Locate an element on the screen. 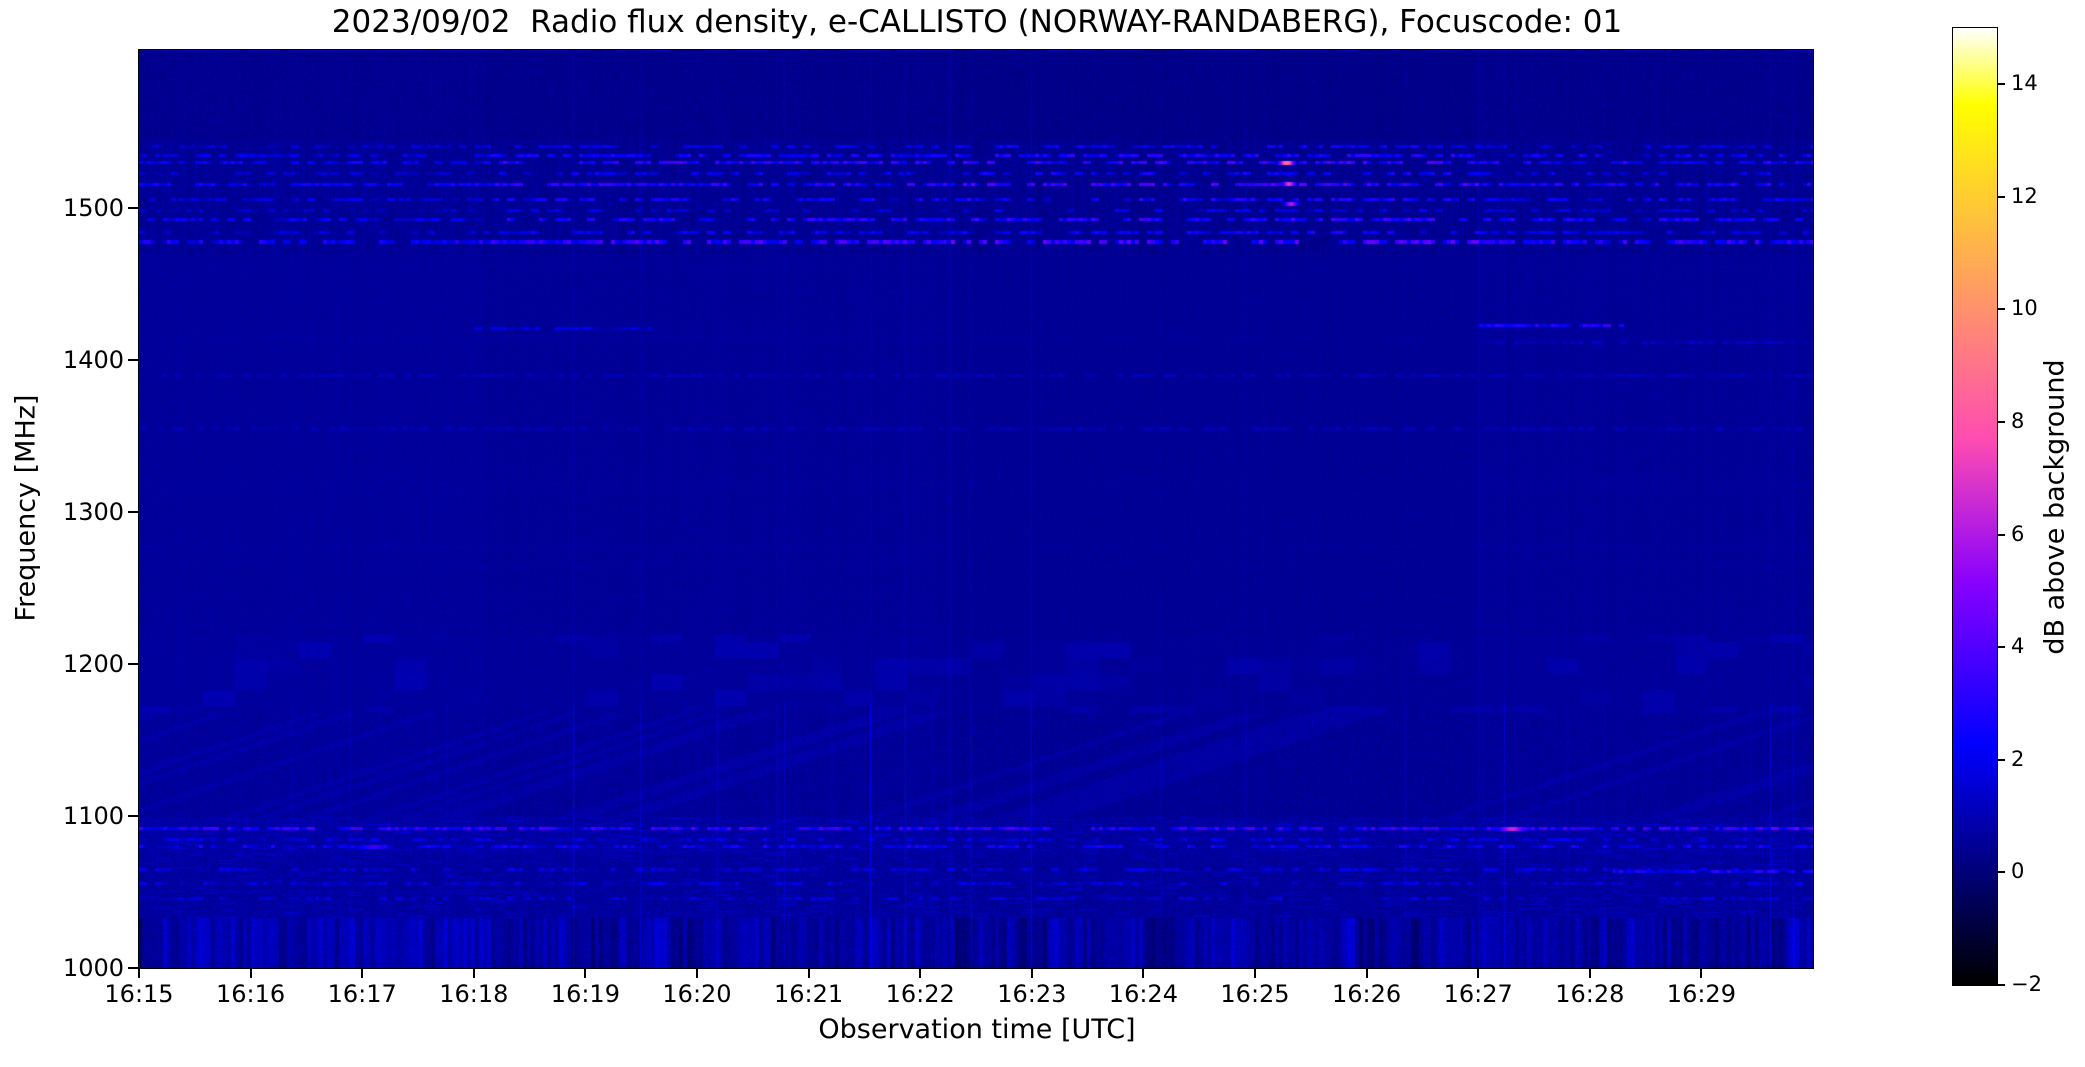 The height and width of the screenshot is (1067, 2085). x-tick-label: 16:17 is located at coordinates (362, 994).